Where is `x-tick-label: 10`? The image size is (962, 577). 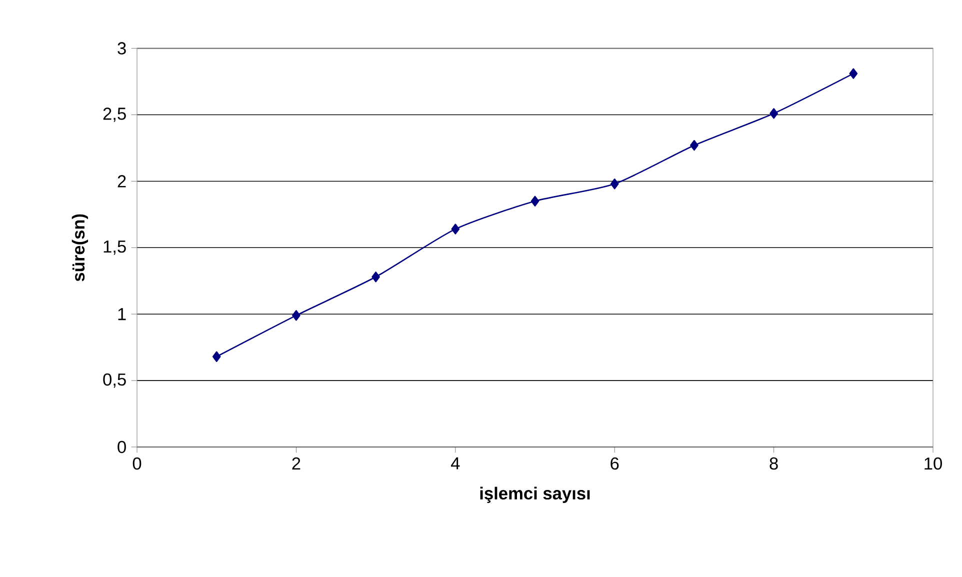 x-tick-label: 10 is located at coordinates (933, 463).